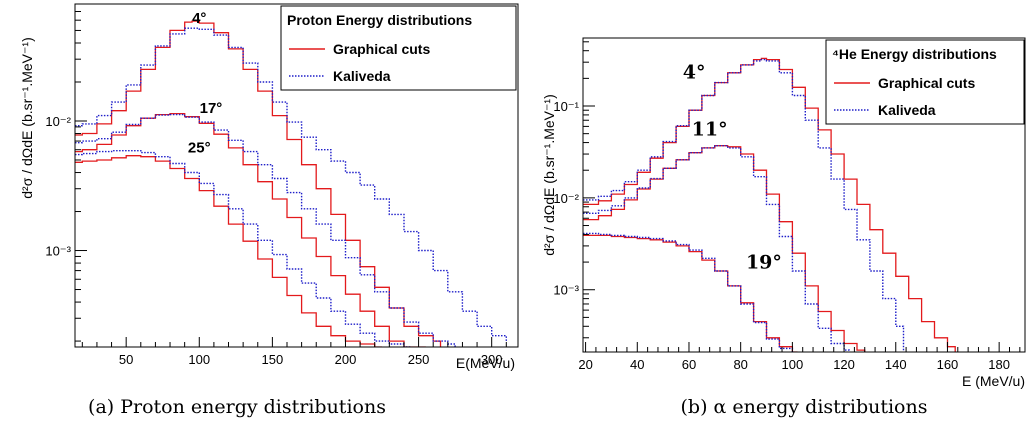  Describe the element at coordinates (419, 359) in the screenshot. I see `x-tick-label-a: 250` at that location.